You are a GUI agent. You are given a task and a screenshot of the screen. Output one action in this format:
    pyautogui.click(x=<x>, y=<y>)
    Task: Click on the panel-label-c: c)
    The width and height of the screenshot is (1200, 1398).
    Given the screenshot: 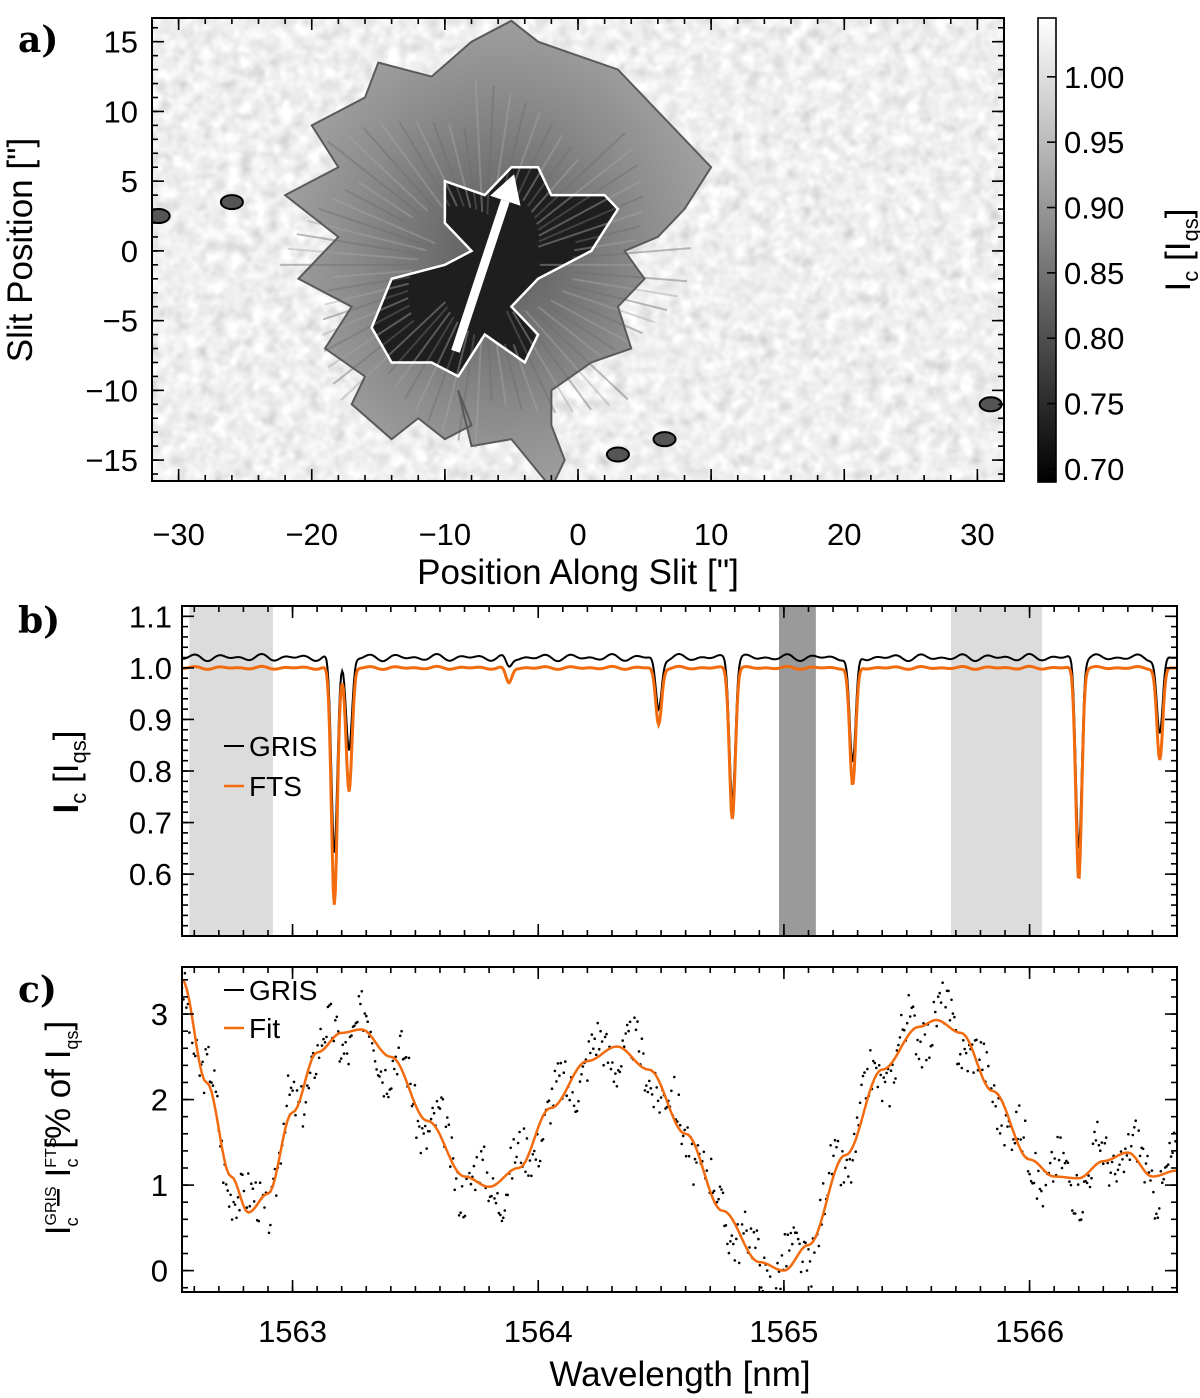 What is the action you would take?
    pyautogui.click(x=37, y=990)
    